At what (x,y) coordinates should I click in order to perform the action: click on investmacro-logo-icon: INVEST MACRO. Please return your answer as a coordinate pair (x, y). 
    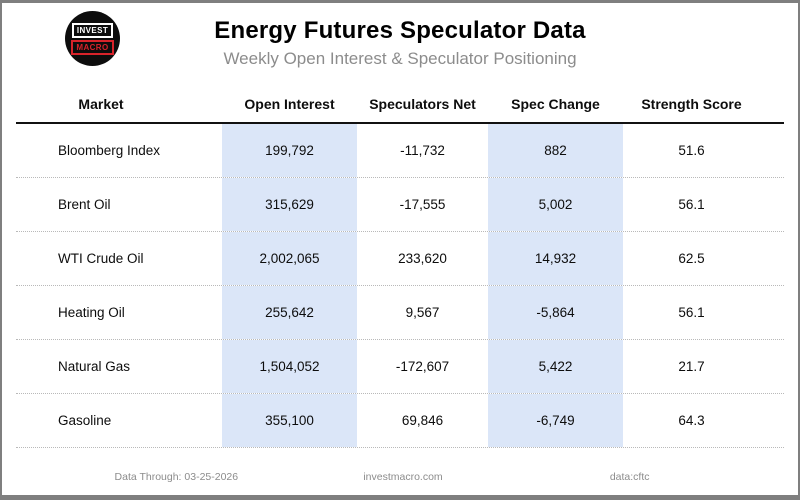
    Looking at the image, I should click on (92, 38).